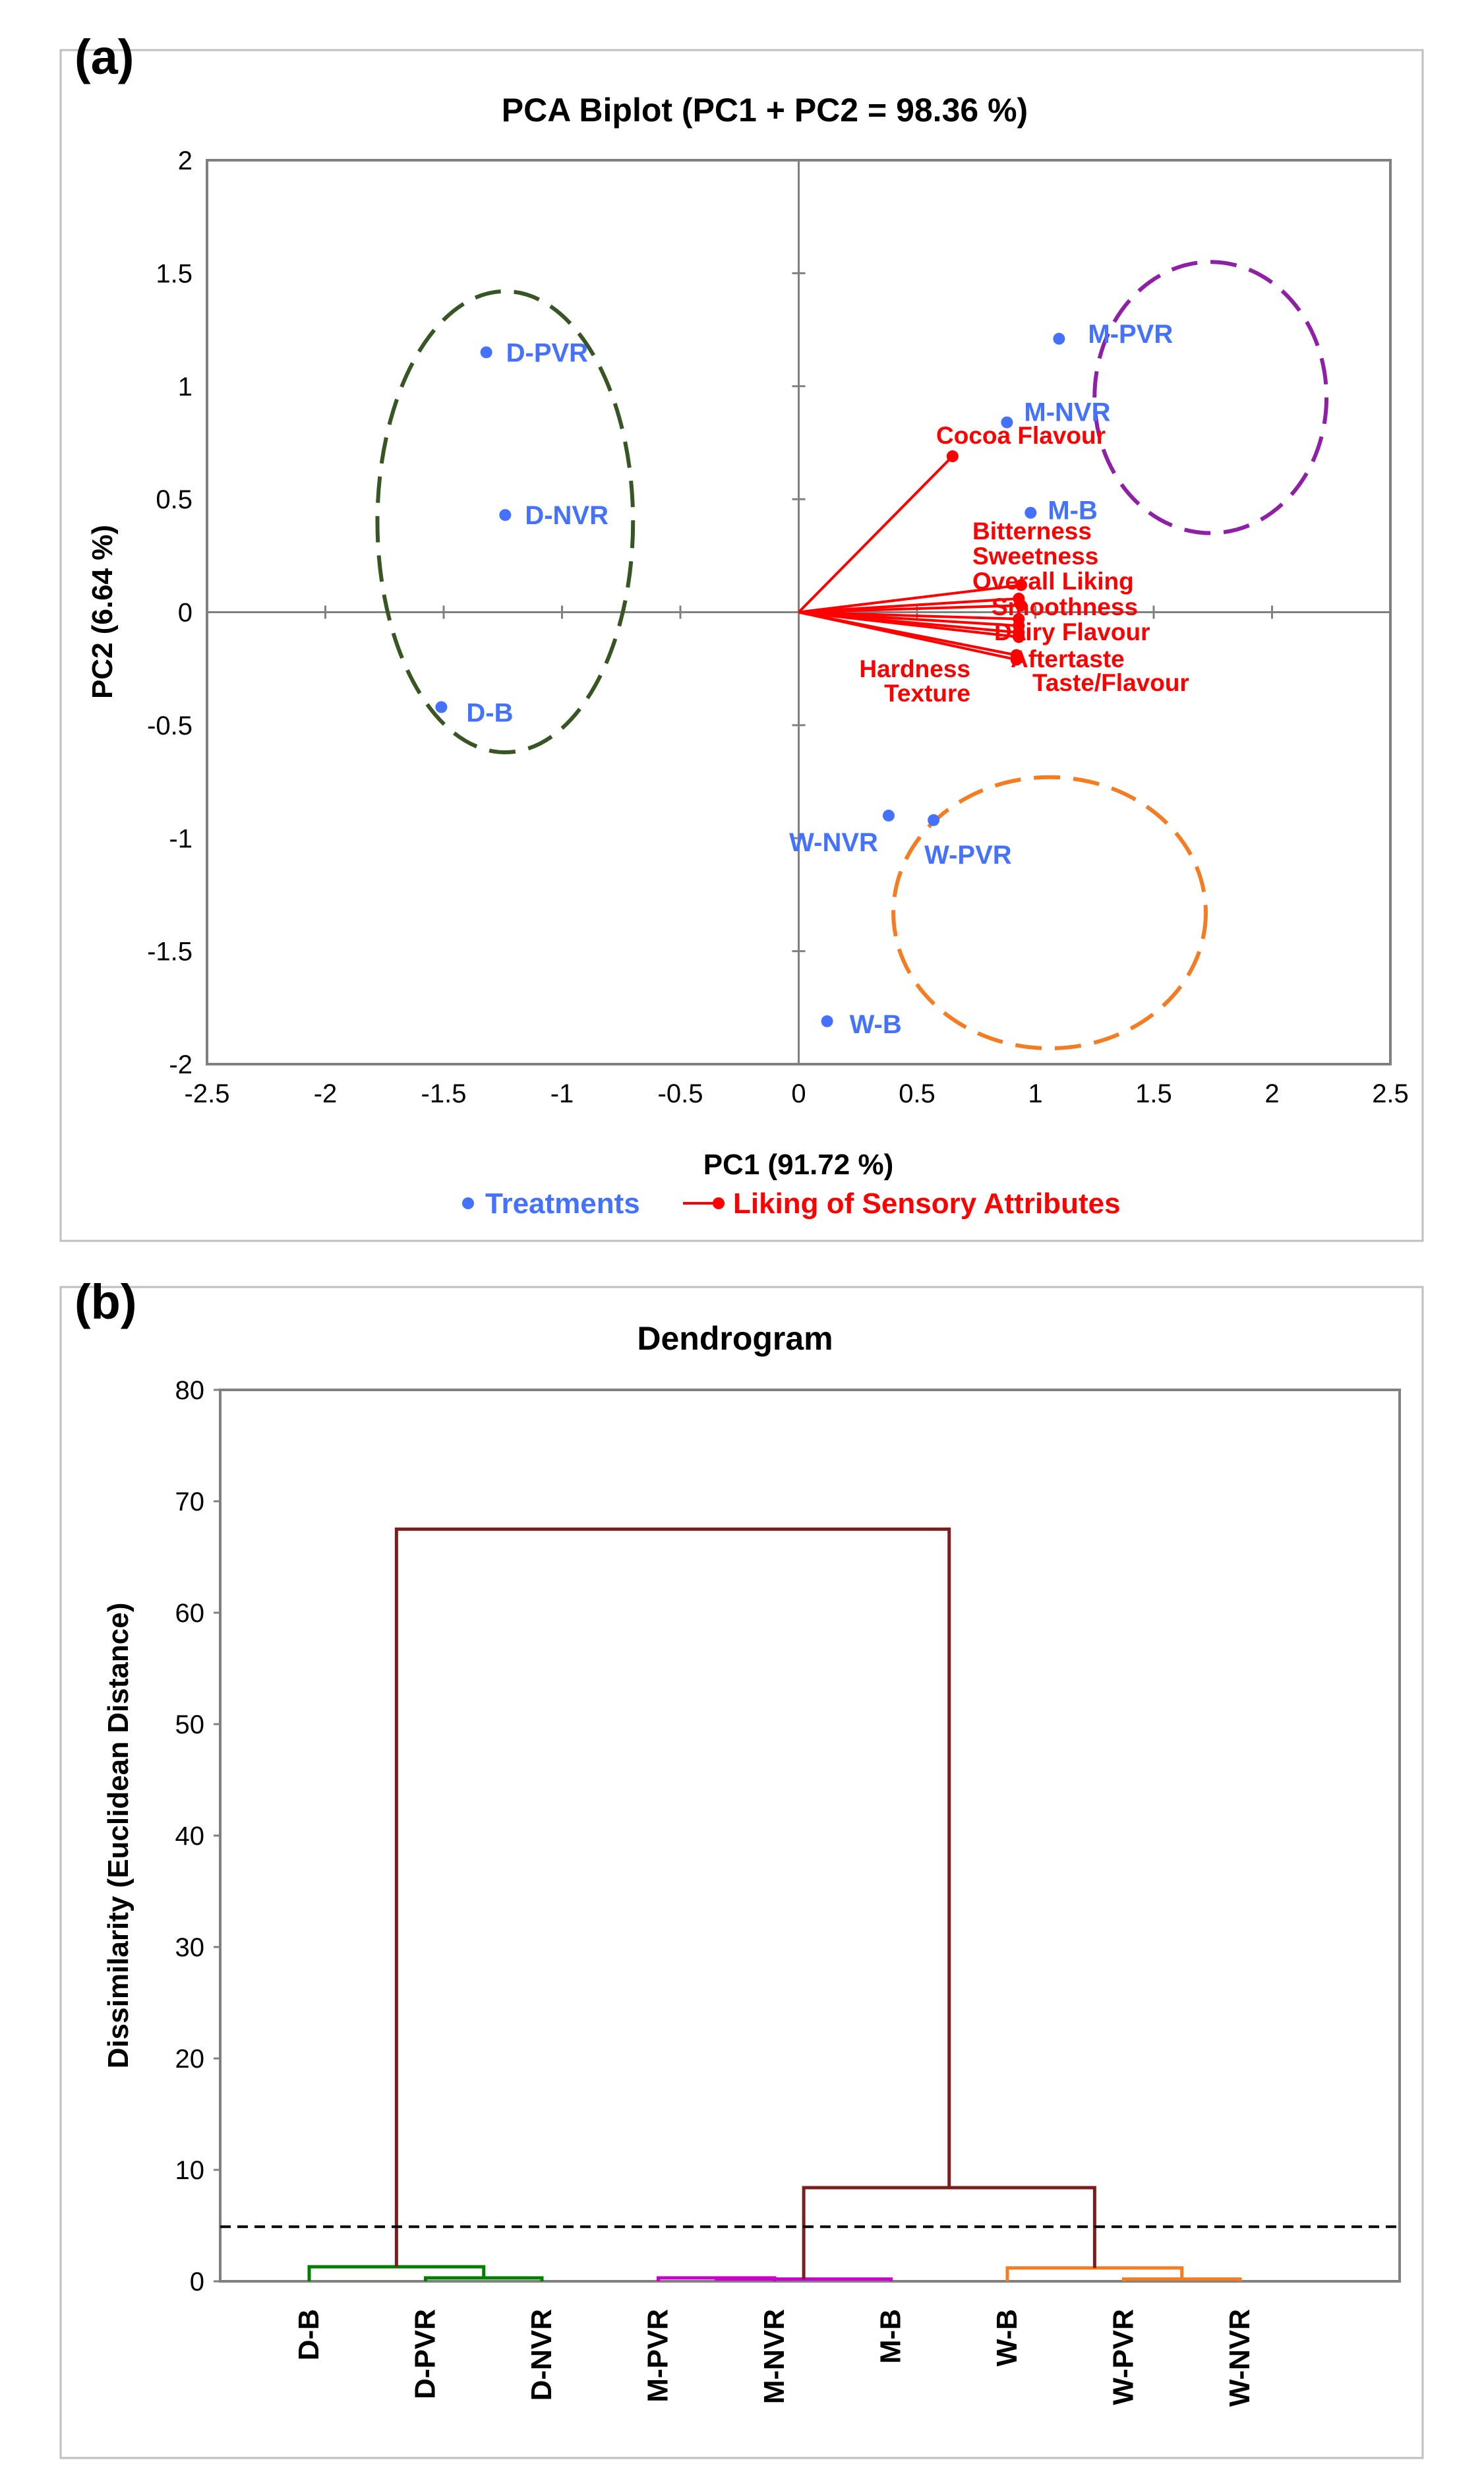 The width and height of the screenshot is (1484, 2487). Describe the element at coordinates (309, 2334) in the screenshot. I see `dendrogram-leaf-label: D-B` at that location.